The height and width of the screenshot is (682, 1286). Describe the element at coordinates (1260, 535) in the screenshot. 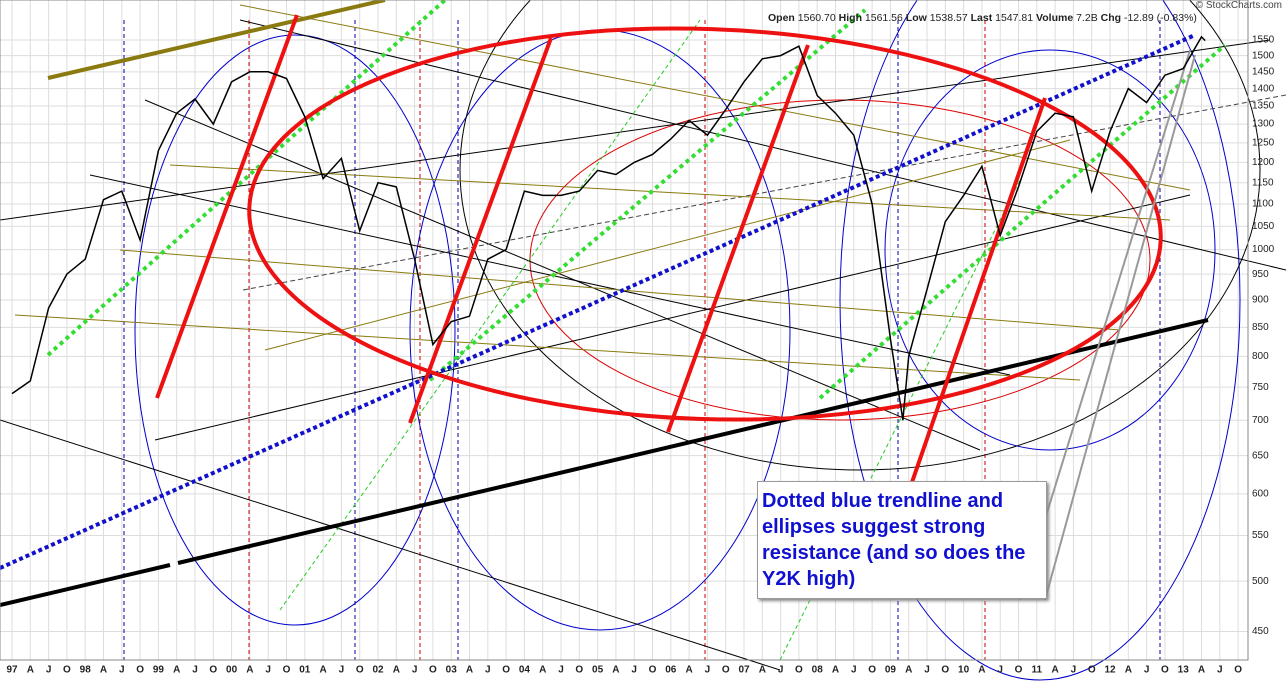

I see `y-tick-label: 550` at that location.